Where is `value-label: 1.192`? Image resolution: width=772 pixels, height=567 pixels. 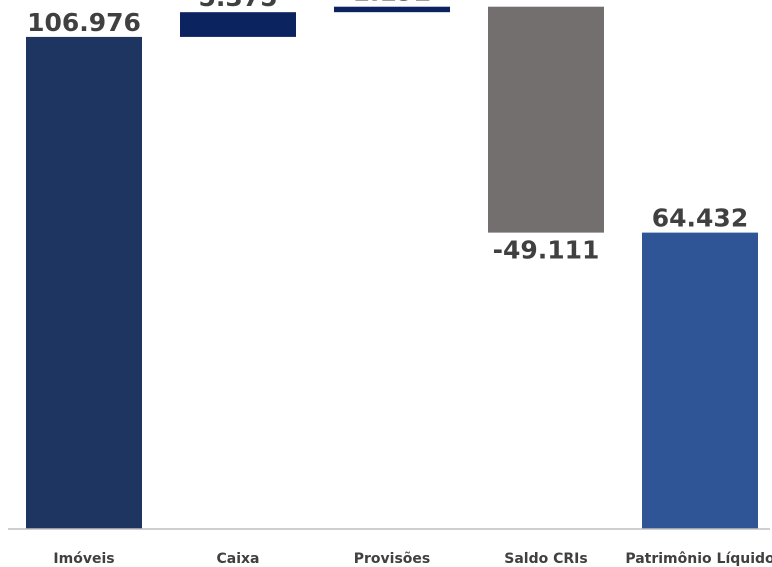
value-label: 1.192 is located at coordinates (391, 3).